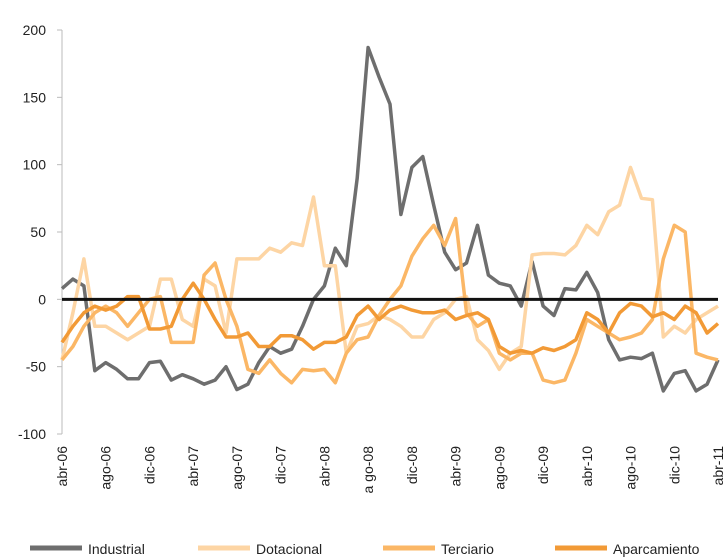  I want to click on y-tick-label: 50, so click(38, 232).